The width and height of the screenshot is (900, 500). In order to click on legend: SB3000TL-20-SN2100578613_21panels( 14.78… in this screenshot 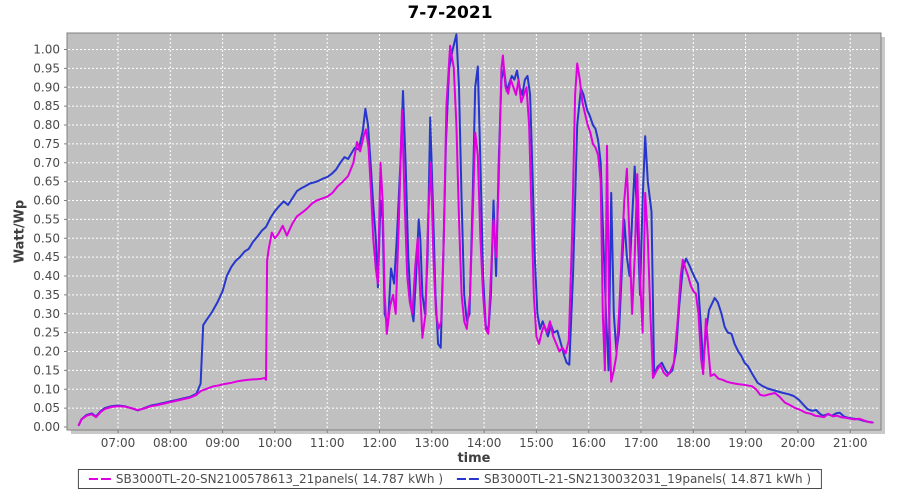, I will do `click(450, 479)`.